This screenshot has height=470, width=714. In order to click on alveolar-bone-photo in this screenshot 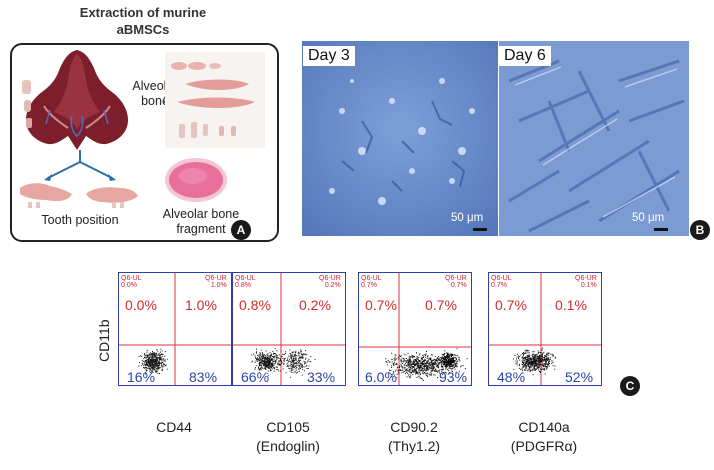, I will do `click(215, 100)`.